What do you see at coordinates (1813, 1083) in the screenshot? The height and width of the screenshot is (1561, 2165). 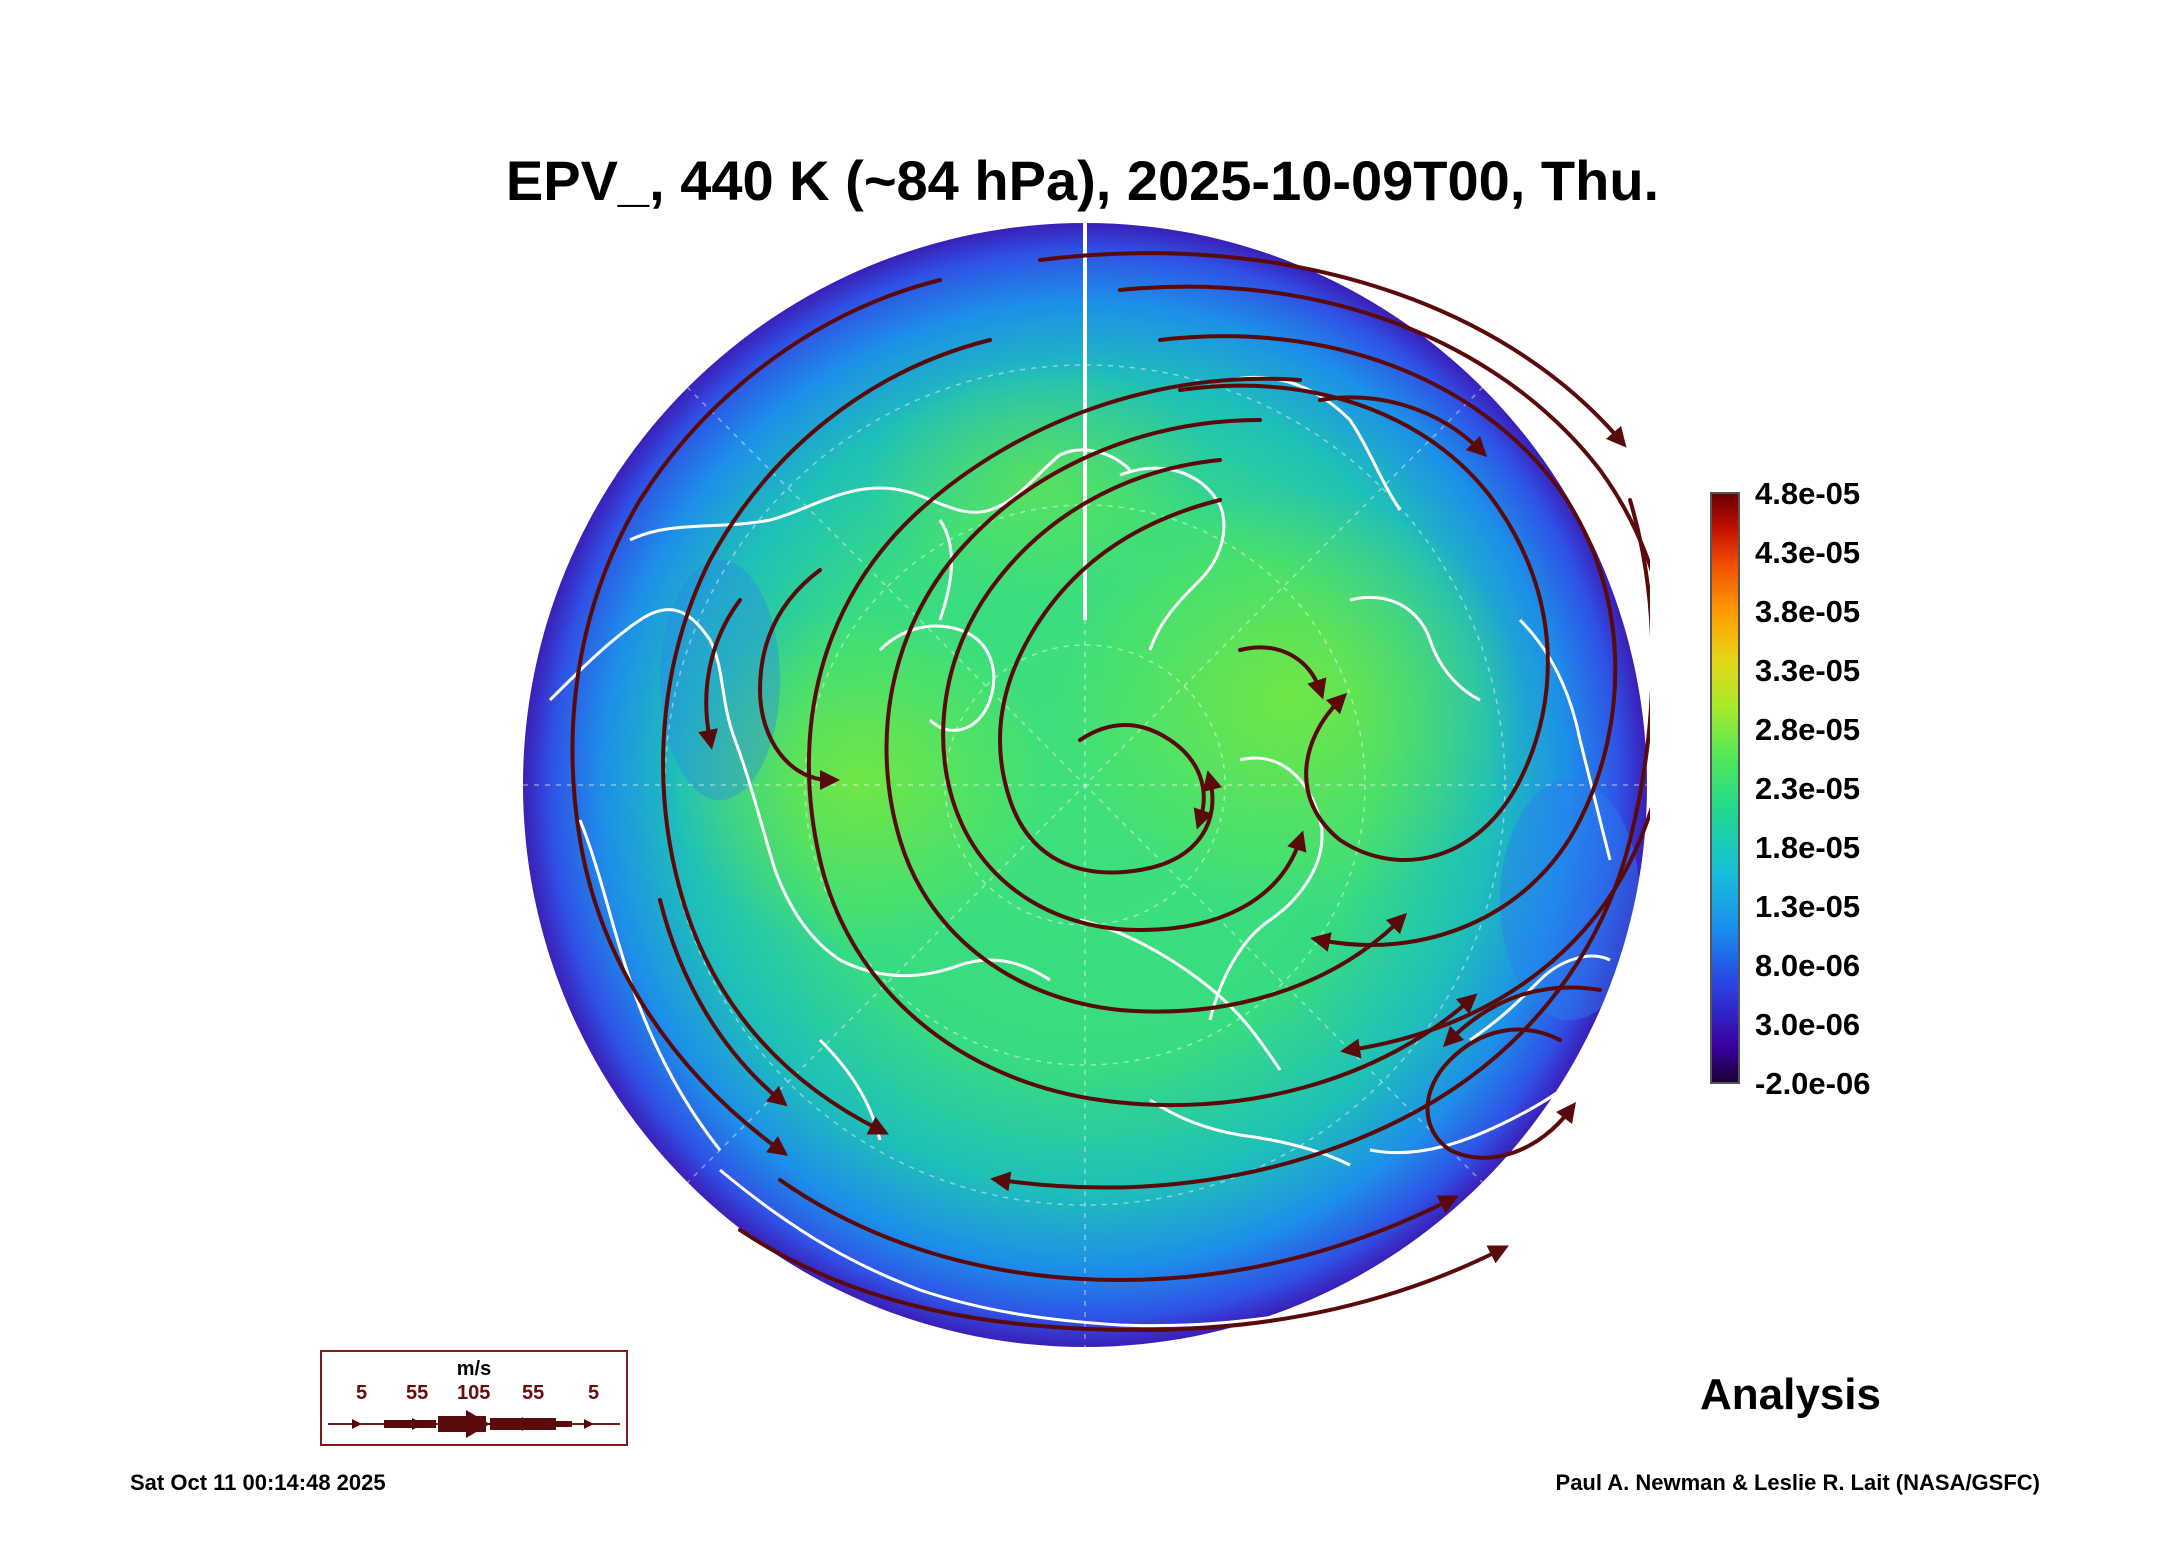 I see `colorbar-label: -2.0e-06` at bounding box center [1813, 1083].